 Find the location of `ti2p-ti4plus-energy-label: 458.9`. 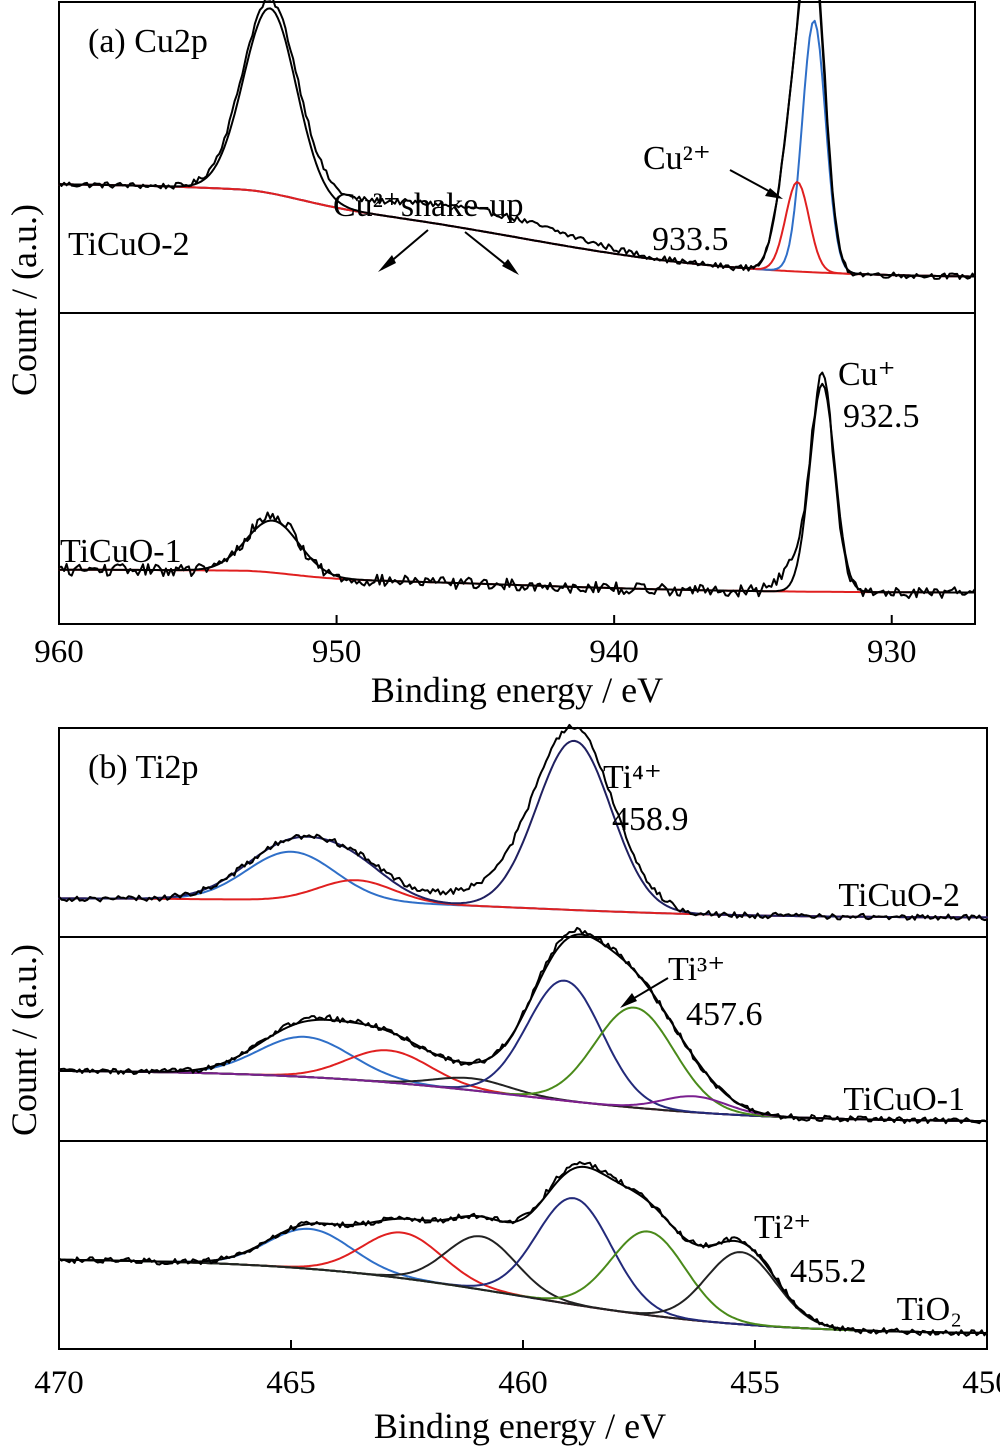

ti2p-ti4plus-energy-label: 458.9 is located at coordinates (650, 819).